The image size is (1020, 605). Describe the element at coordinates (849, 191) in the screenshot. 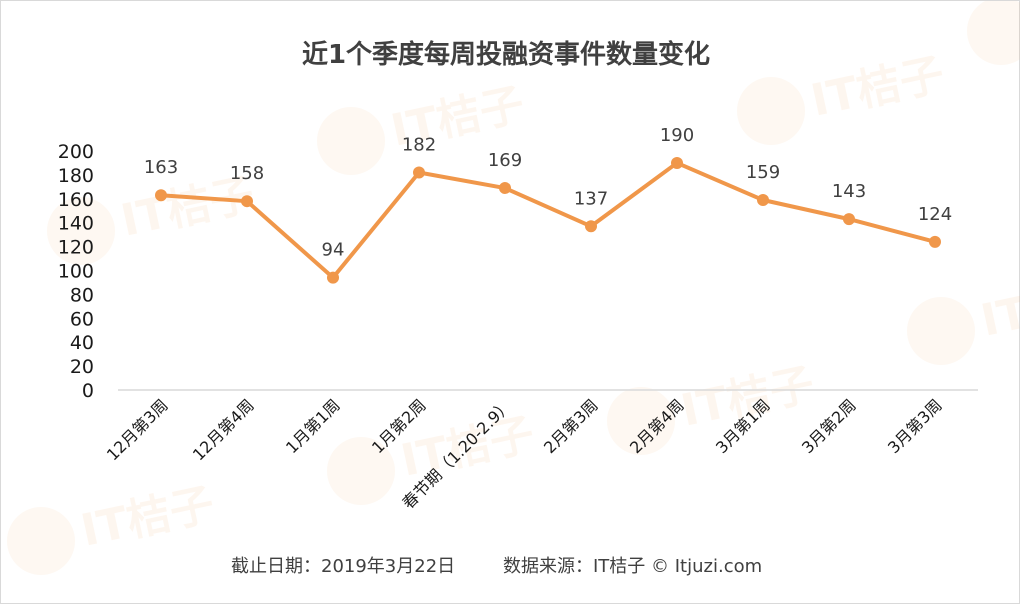

I see `data-label: 143` at that location.